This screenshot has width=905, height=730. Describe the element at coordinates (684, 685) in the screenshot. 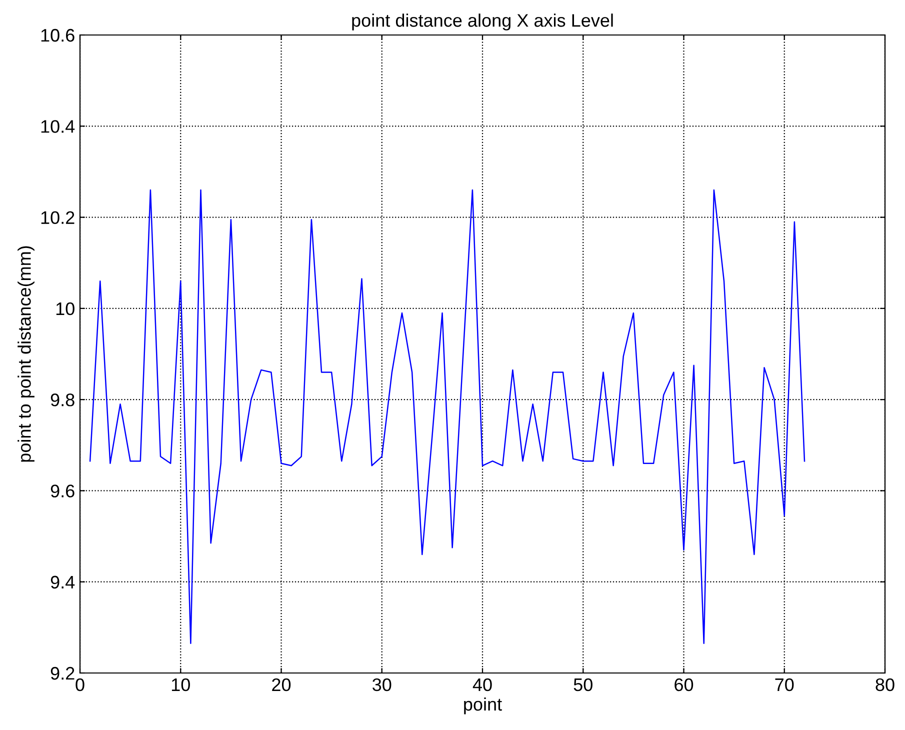

I see `x-tick-label: 60` at that location.